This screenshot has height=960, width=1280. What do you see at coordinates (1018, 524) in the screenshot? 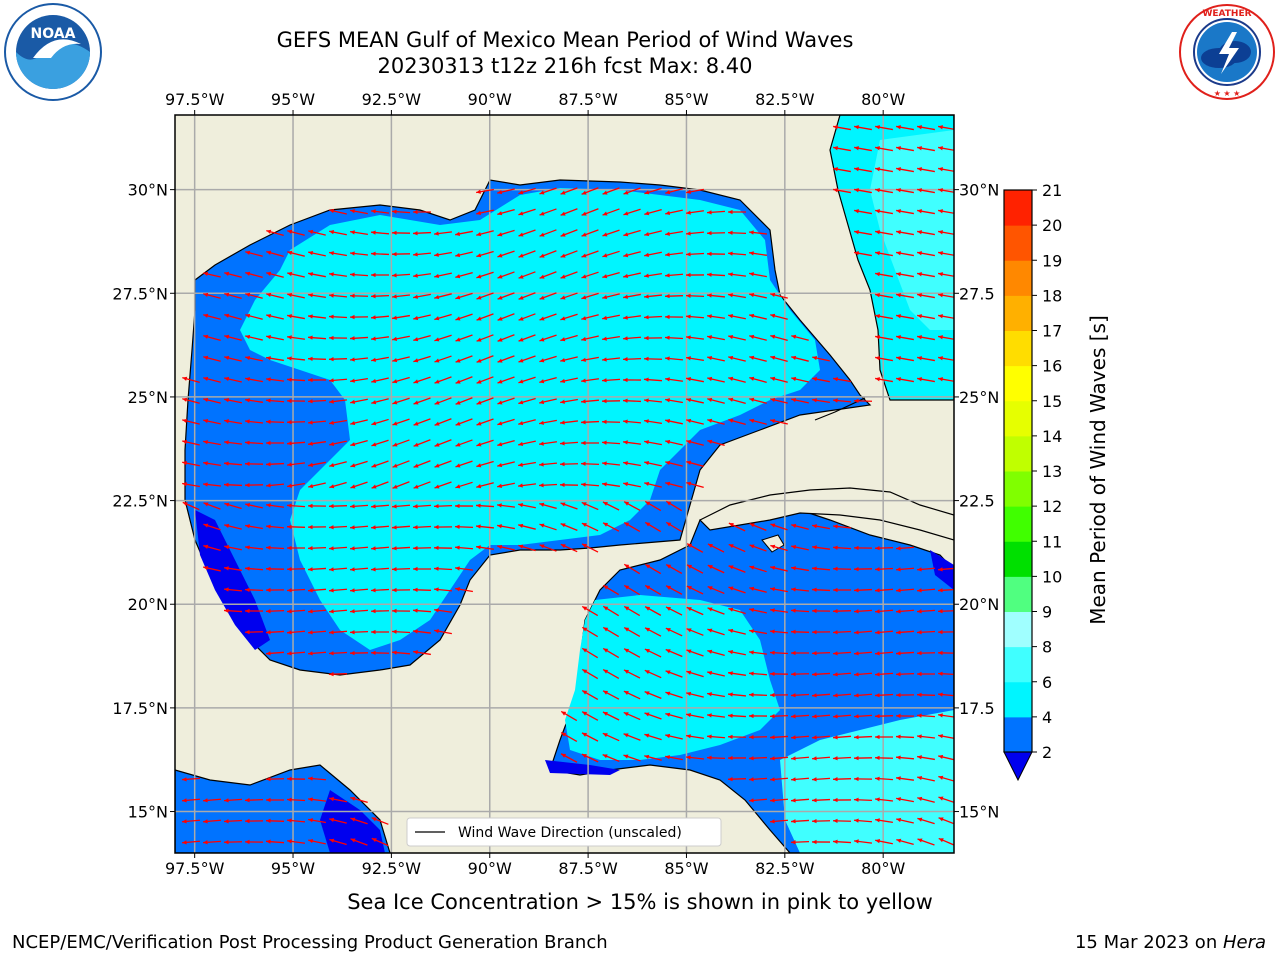
I see `colorbar-segment` at bounding box center [1018, 524].